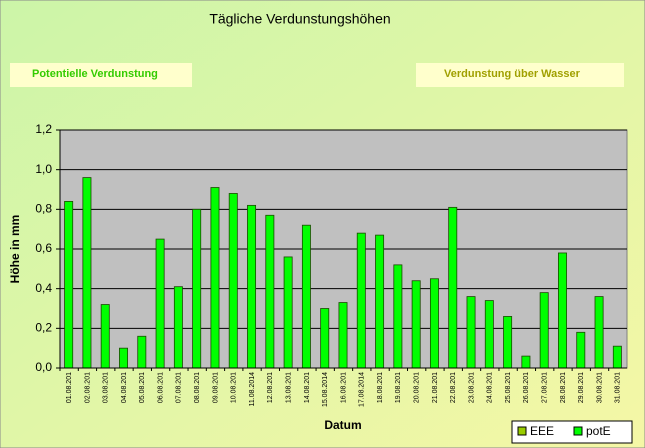  What do you see at coordinates (69, 387) in the screenshot?
I see `x-tick-label: 01.08.201` at bounding box center [69, 387].